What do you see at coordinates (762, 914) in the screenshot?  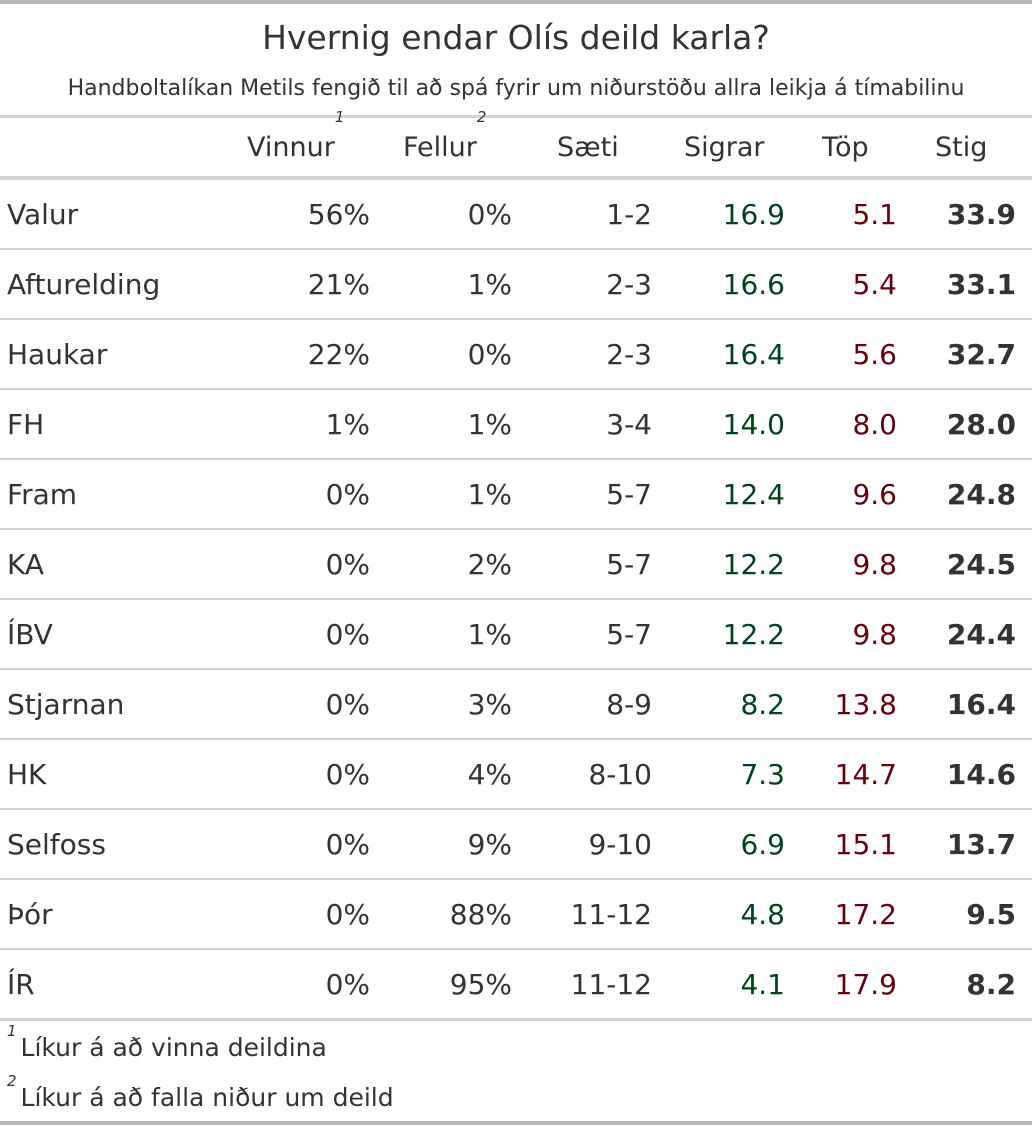 I see `wins-cell: 4.8` at bounding box center [762, 914].